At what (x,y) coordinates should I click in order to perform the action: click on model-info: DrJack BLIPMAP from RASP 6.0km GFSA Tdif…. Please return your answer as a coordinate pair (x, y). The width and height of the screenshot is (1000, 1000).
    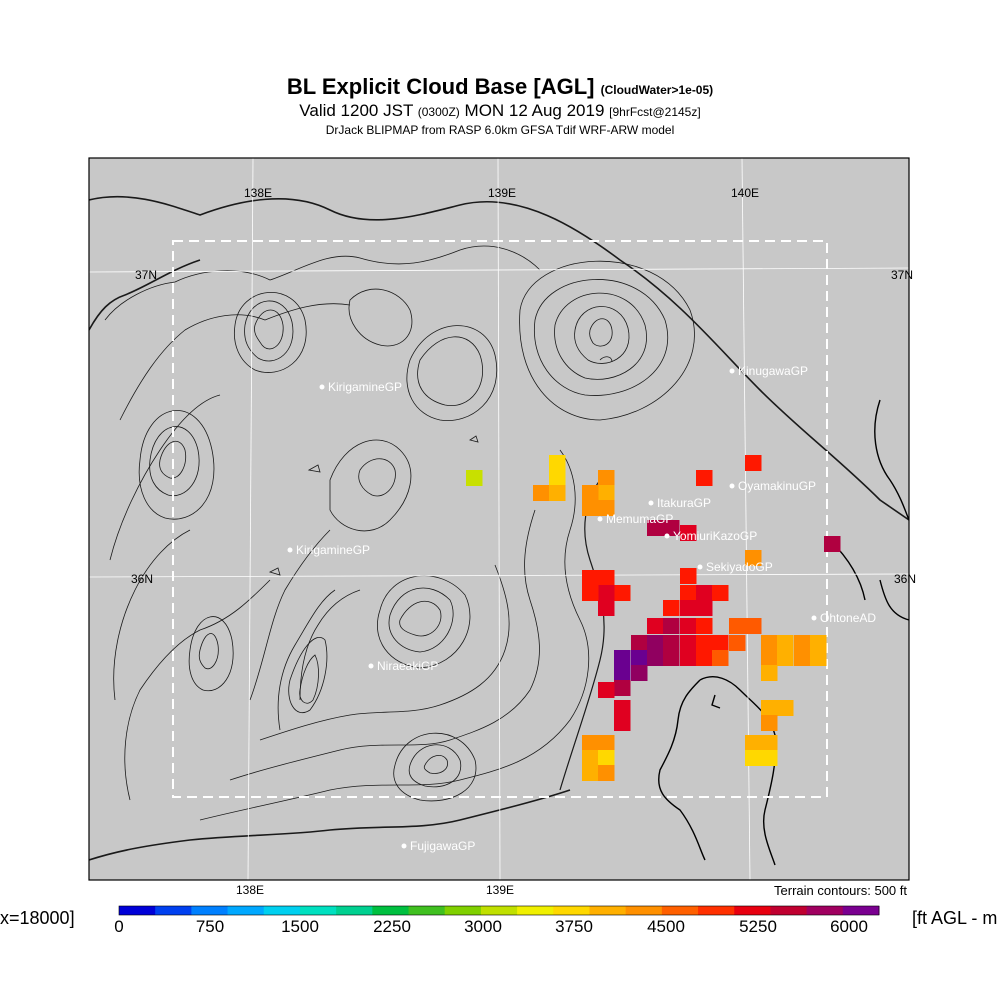
    Looking at the image, I should click on (500, 130).